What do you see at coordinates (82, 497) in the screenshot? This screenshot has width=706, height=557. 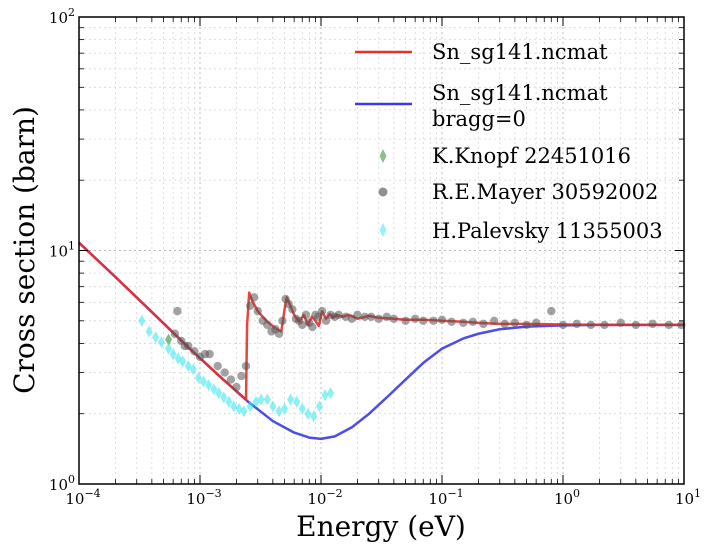 I see `x-tick-label: 10⁻⁴` at bounding box center [82, 497].